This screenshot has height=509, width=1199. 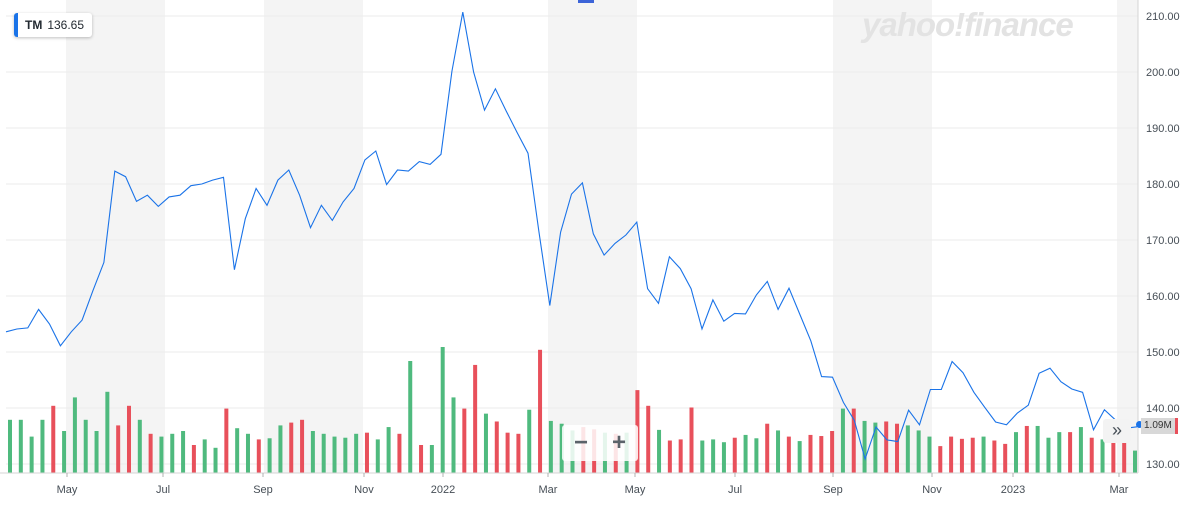 What do you see at coordinates (1139, 424) in the screenshot?
I see `last-price-dot` at bounding box center [1139, 424].